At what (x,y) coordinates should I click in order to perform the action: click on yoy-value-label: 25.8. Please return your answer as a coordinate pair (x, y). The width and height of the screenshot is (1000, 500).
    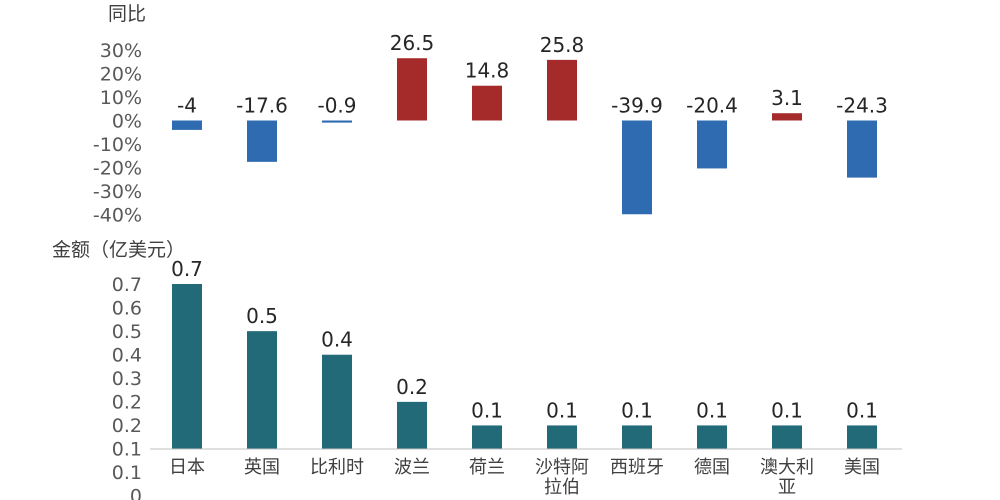
    Looking at the image, I should click on (562, 45).